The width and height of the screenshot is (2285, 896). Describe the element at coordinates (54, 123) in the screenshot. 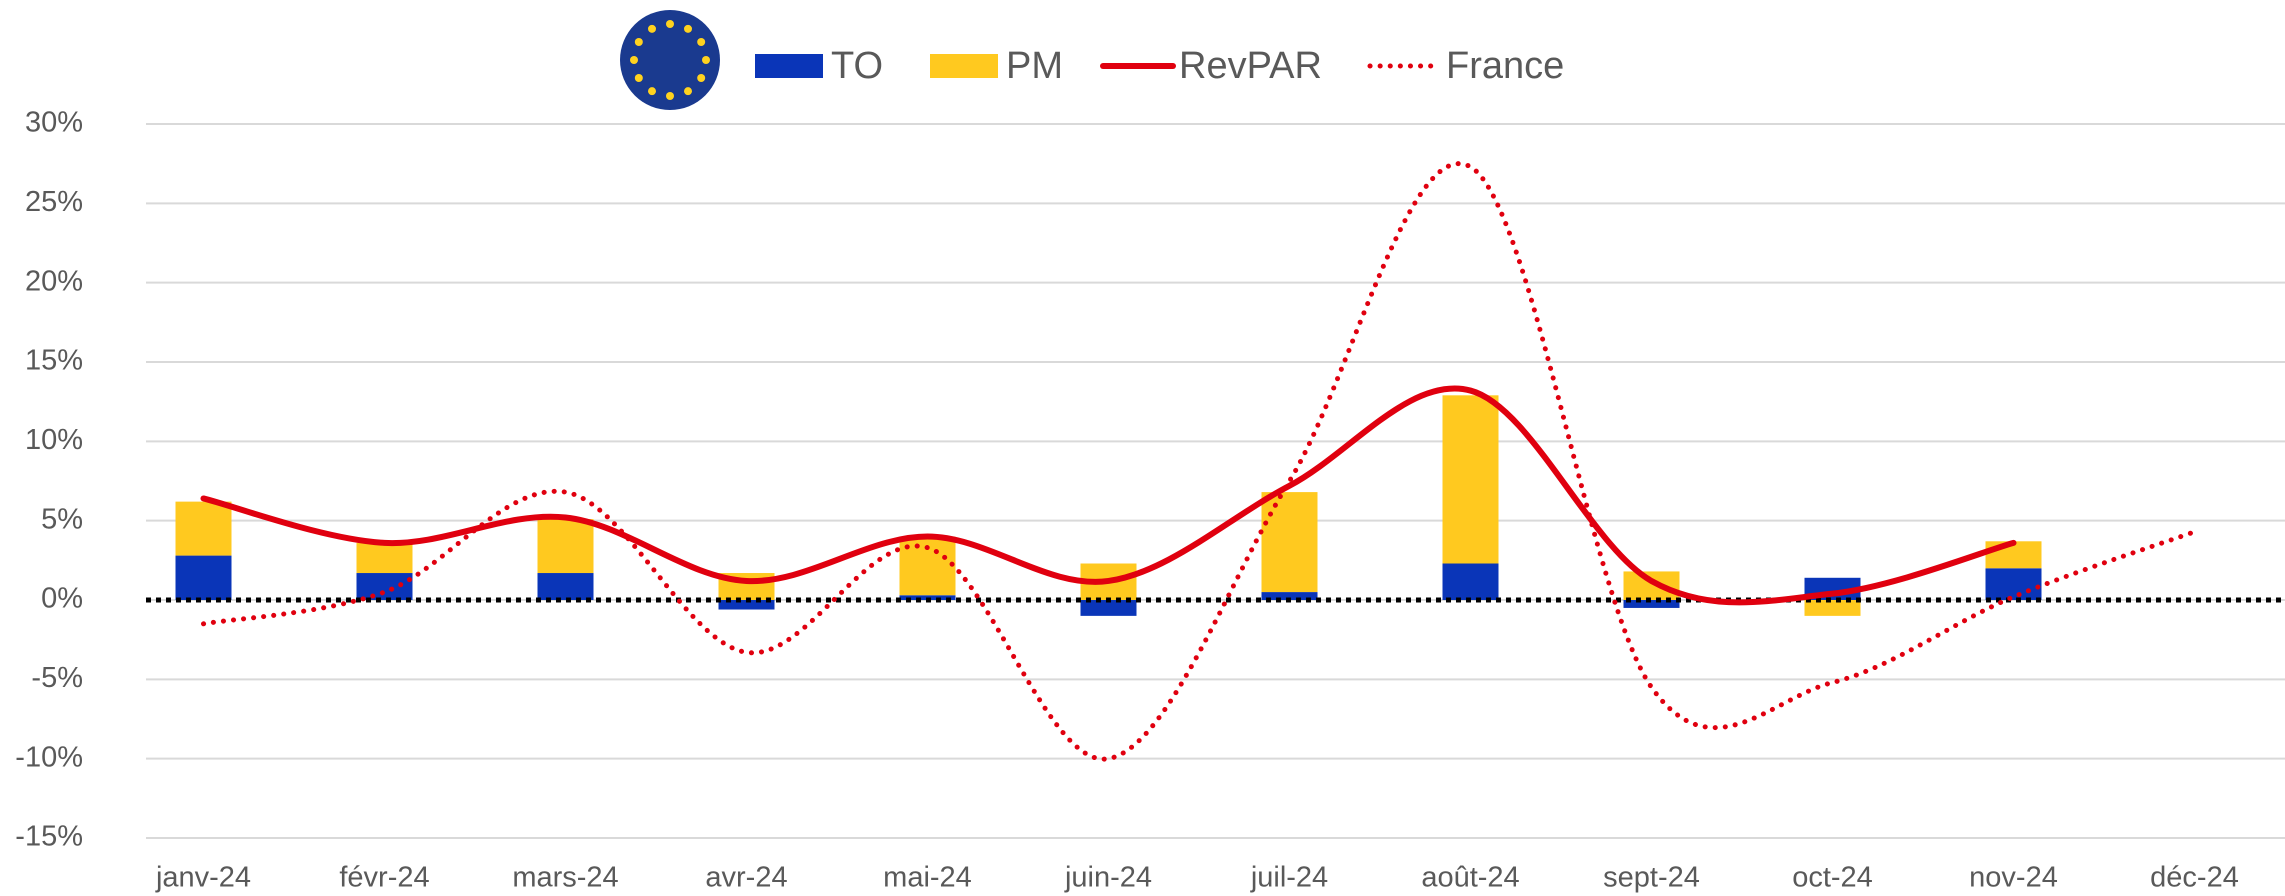

I see `y-tick-label: 30%` at that location.